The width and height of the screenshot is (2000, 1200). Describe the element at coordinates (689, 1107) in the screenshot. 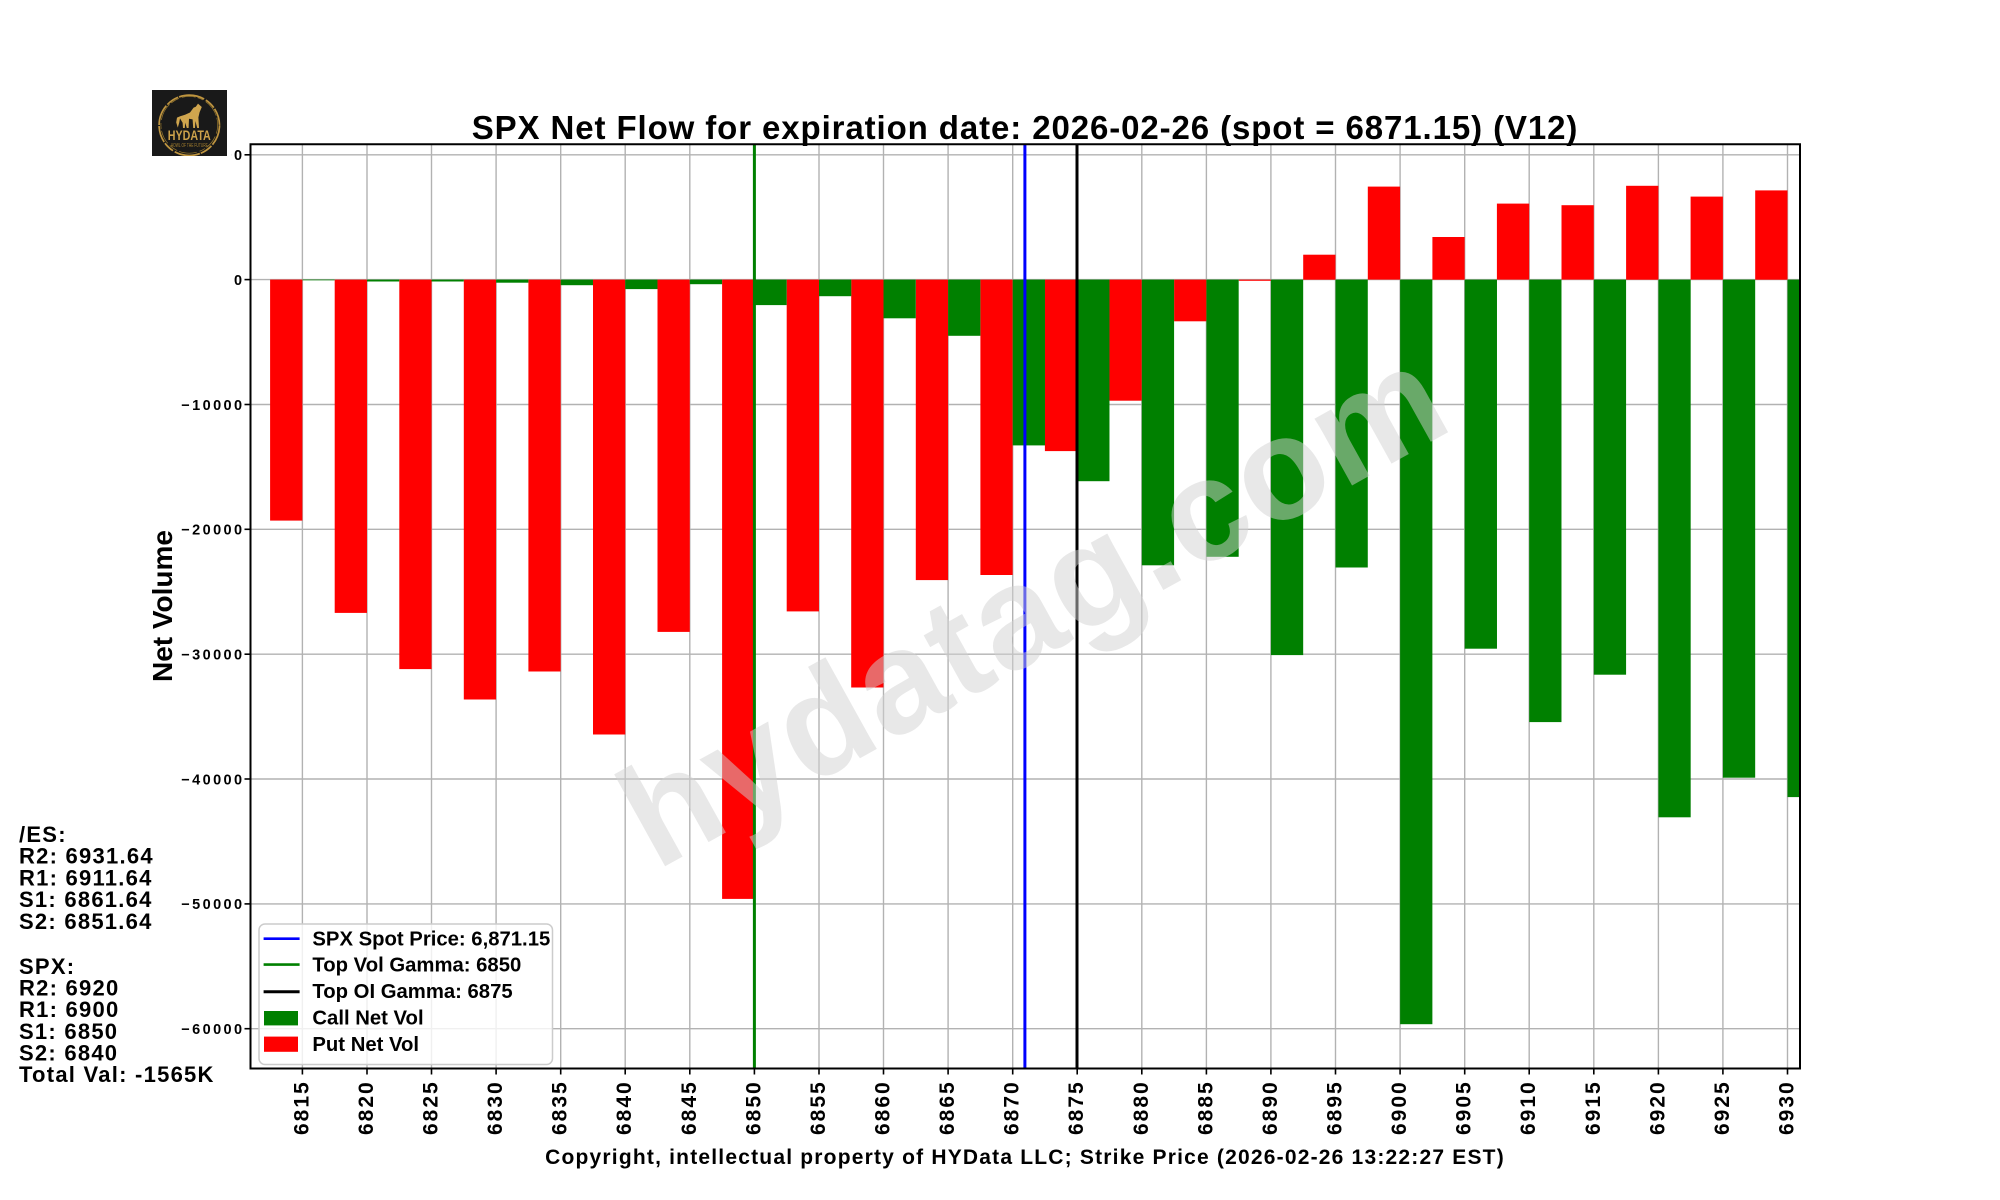

I see `svg-text: 6845` at that location.